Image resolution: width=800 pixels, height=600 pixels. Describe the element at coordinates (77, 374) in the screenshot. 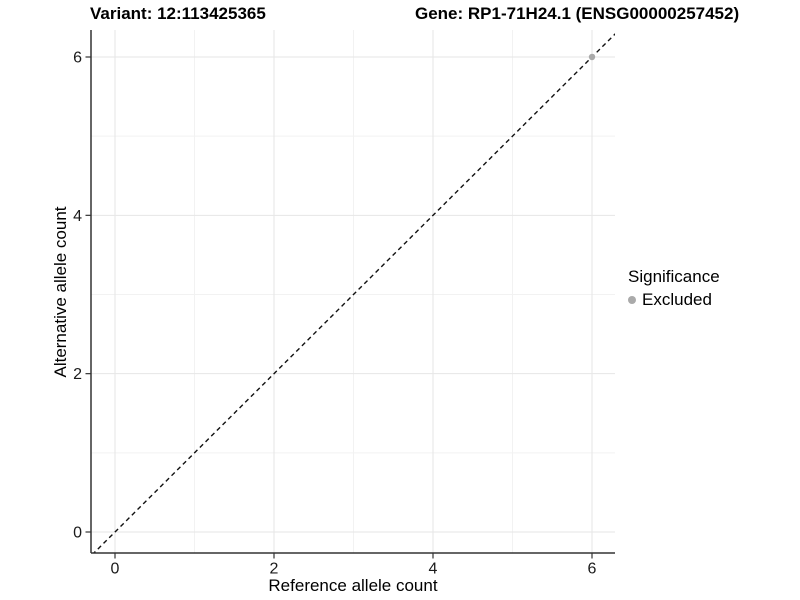

I see `y-tick-label: 2` at that location.